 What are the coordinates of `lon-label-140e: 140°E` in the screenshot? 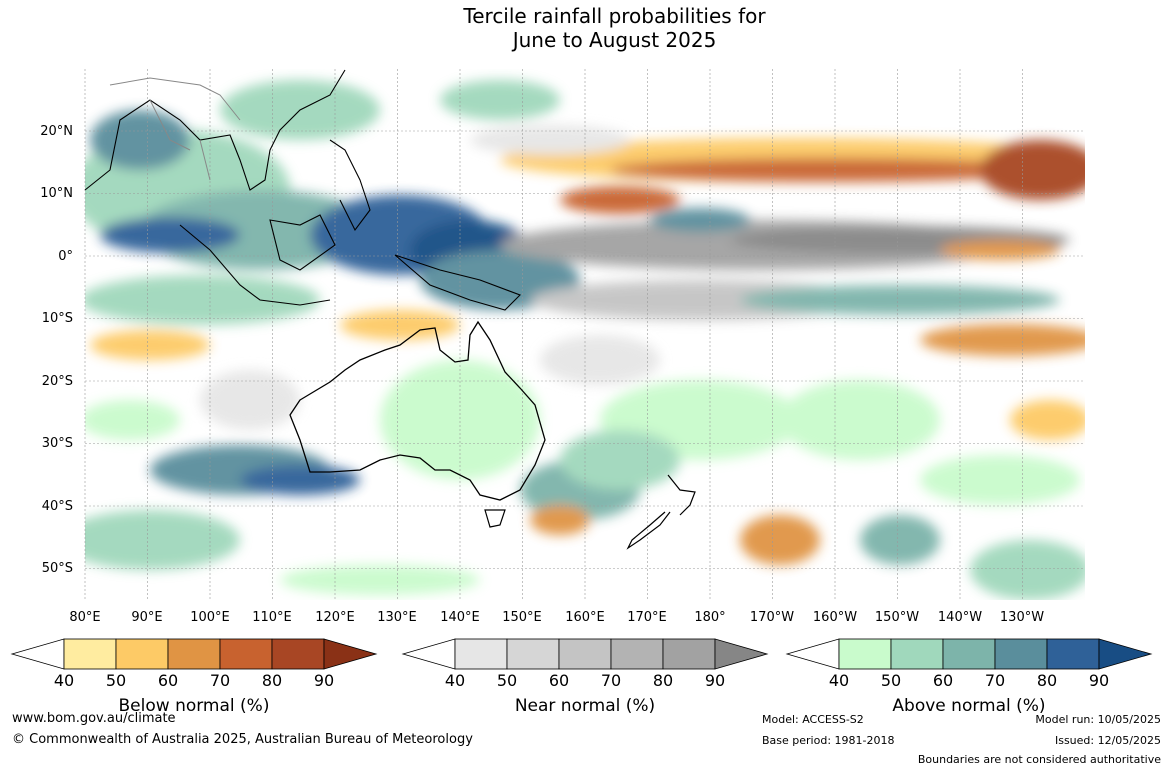 It's located at (460, 617).